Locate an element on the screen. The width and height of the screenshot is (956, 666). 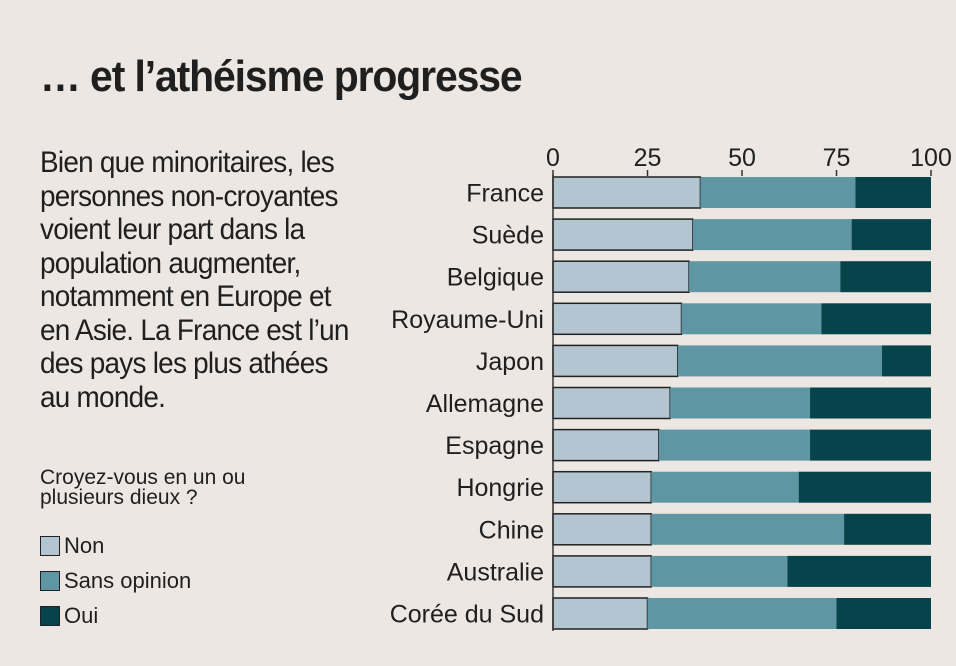
legend-label-sans-opinion: Sans opinion is located at coordinates (128, 580).